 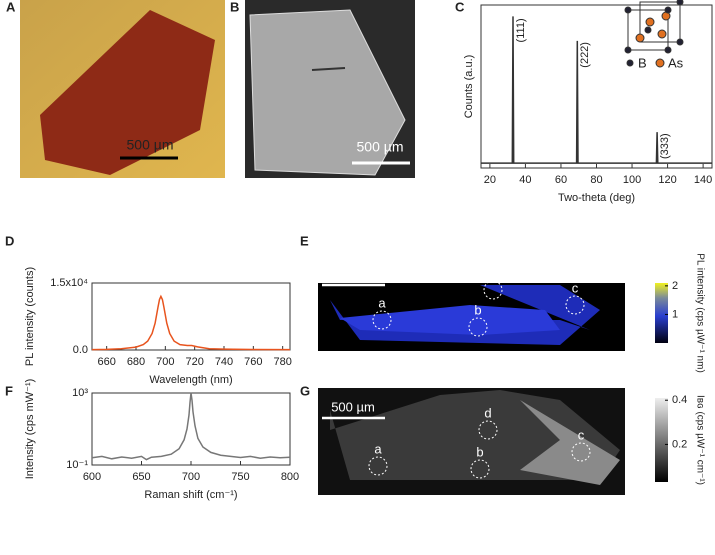 What do you see at coordinates (675, 314) in the screenshot?
I see `colorbar-tick-label: 1` at bounding box center [675, 314].